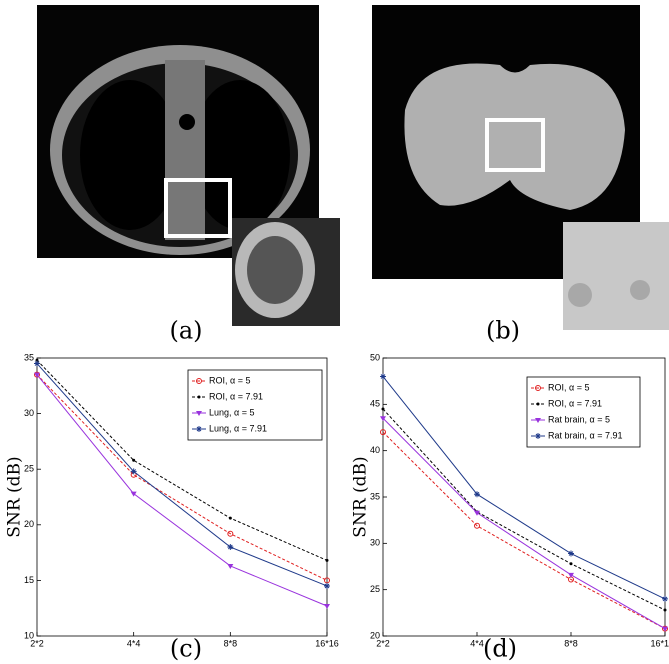  I want to click on panel-caption: (a), so click(185, 331).